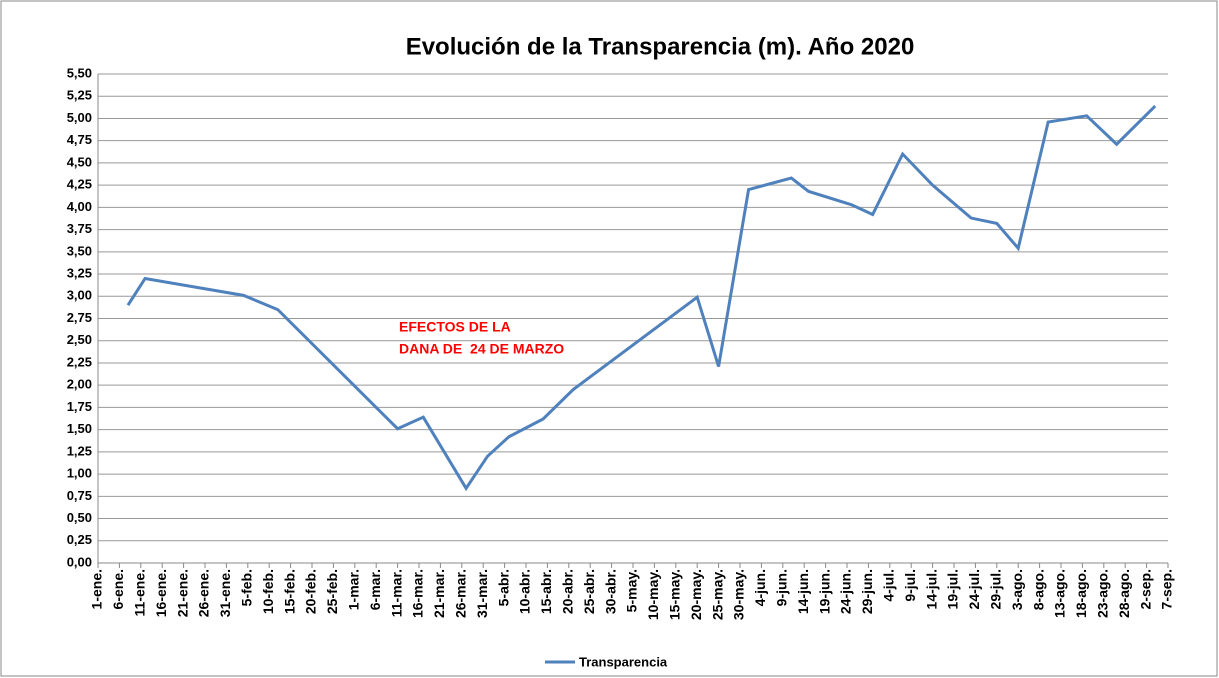 Image resolution: width=1219 pixels, height=678 pixels. I want to click on x-tick-label: 14-jul., so click(931, 589).